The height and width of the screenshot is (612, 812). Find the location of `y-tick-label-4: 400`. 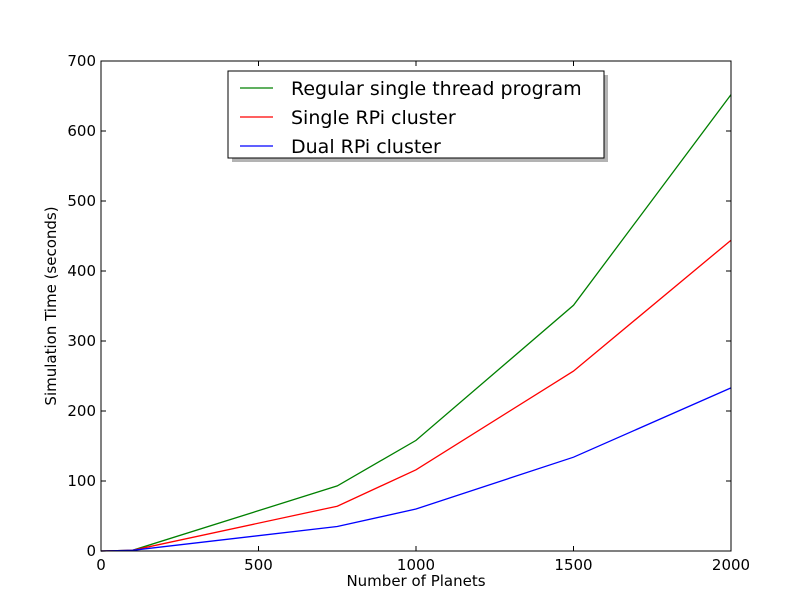

y-tick-label-4: 400 is located at coordinates (81, 271).